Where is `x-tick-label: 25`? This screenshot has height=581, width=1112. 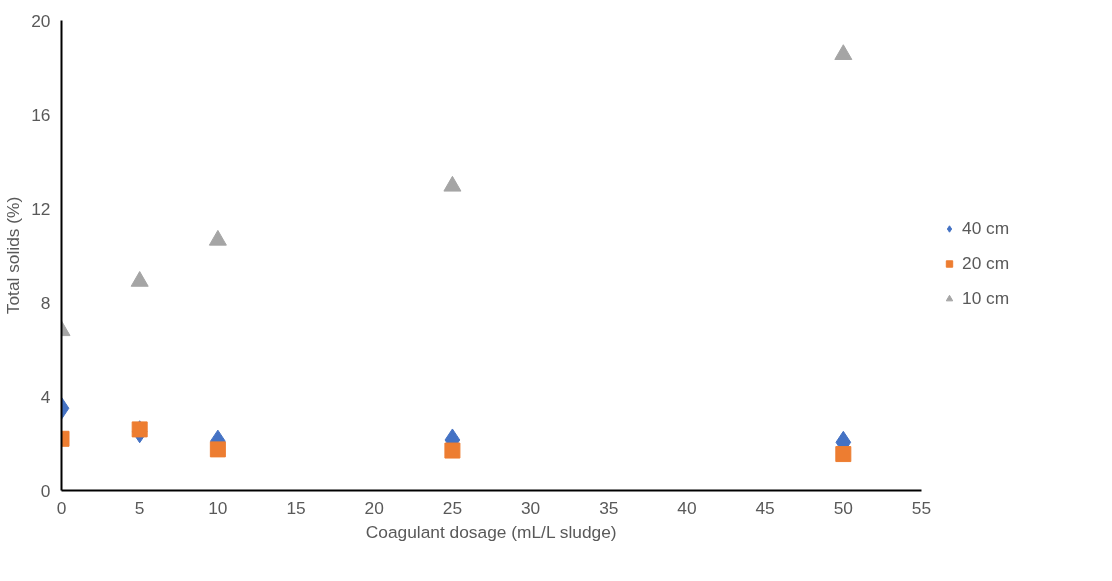 x-tick-label: 25 is located at coordinates (452, 507).